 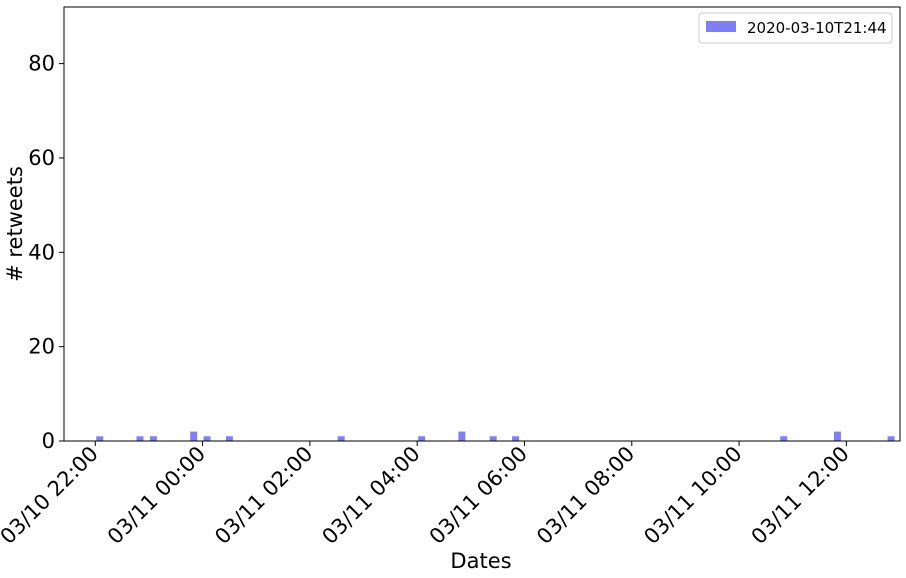 What do you see at coordinates (721, 26) in the screenshot?
I see `legend-swatch` at bounding box center [721, 26].